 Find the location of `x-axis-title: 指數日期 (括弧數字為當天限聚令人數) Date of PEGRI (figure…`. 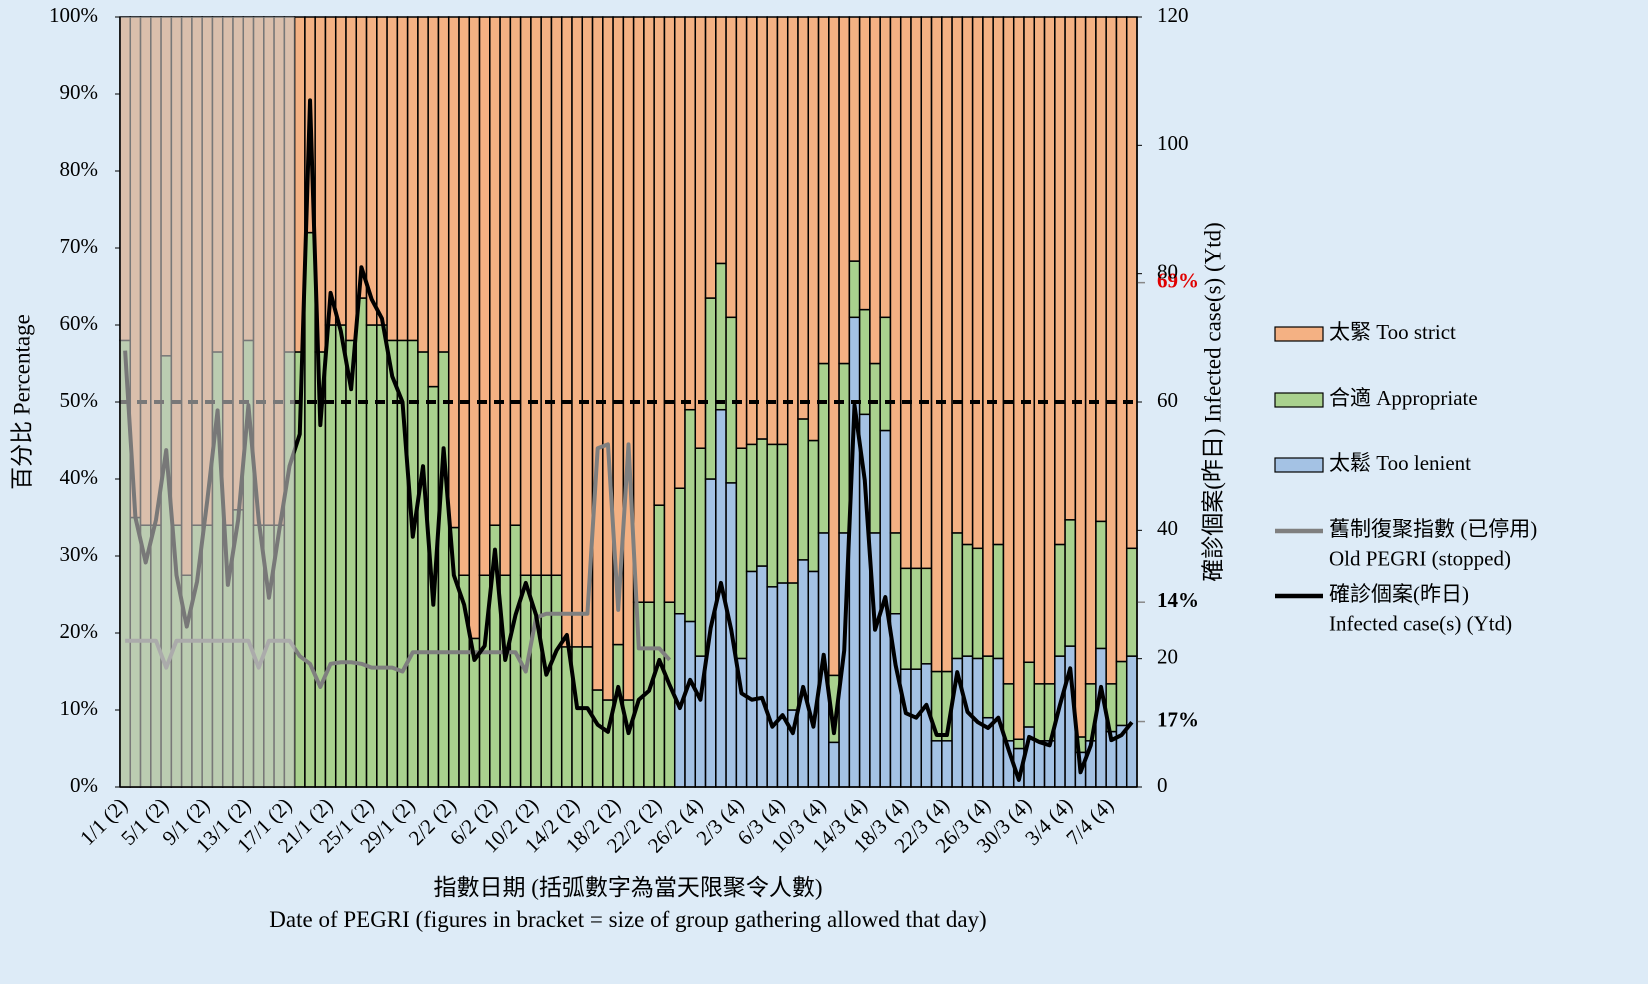

x-axis-title: 指數日期 (括弧數字為當天限聚令人數) Date of PEGRI (figure… is located at coordinates (627, 903).